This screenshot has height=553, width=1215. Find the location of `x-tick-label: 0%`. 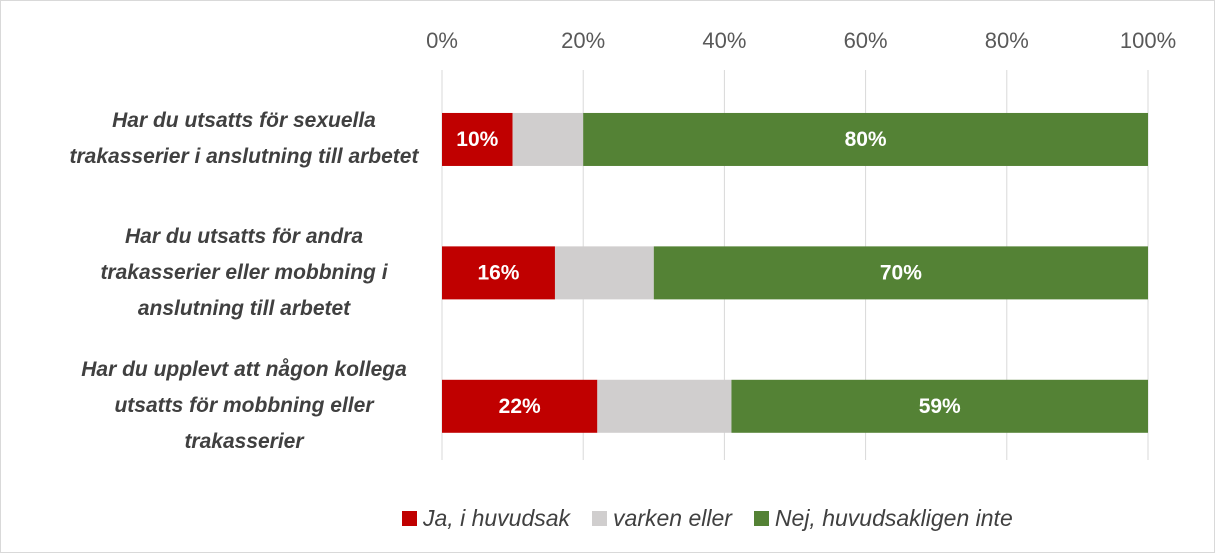

x-tick-label: 0% is located at coordinates (442, 40).